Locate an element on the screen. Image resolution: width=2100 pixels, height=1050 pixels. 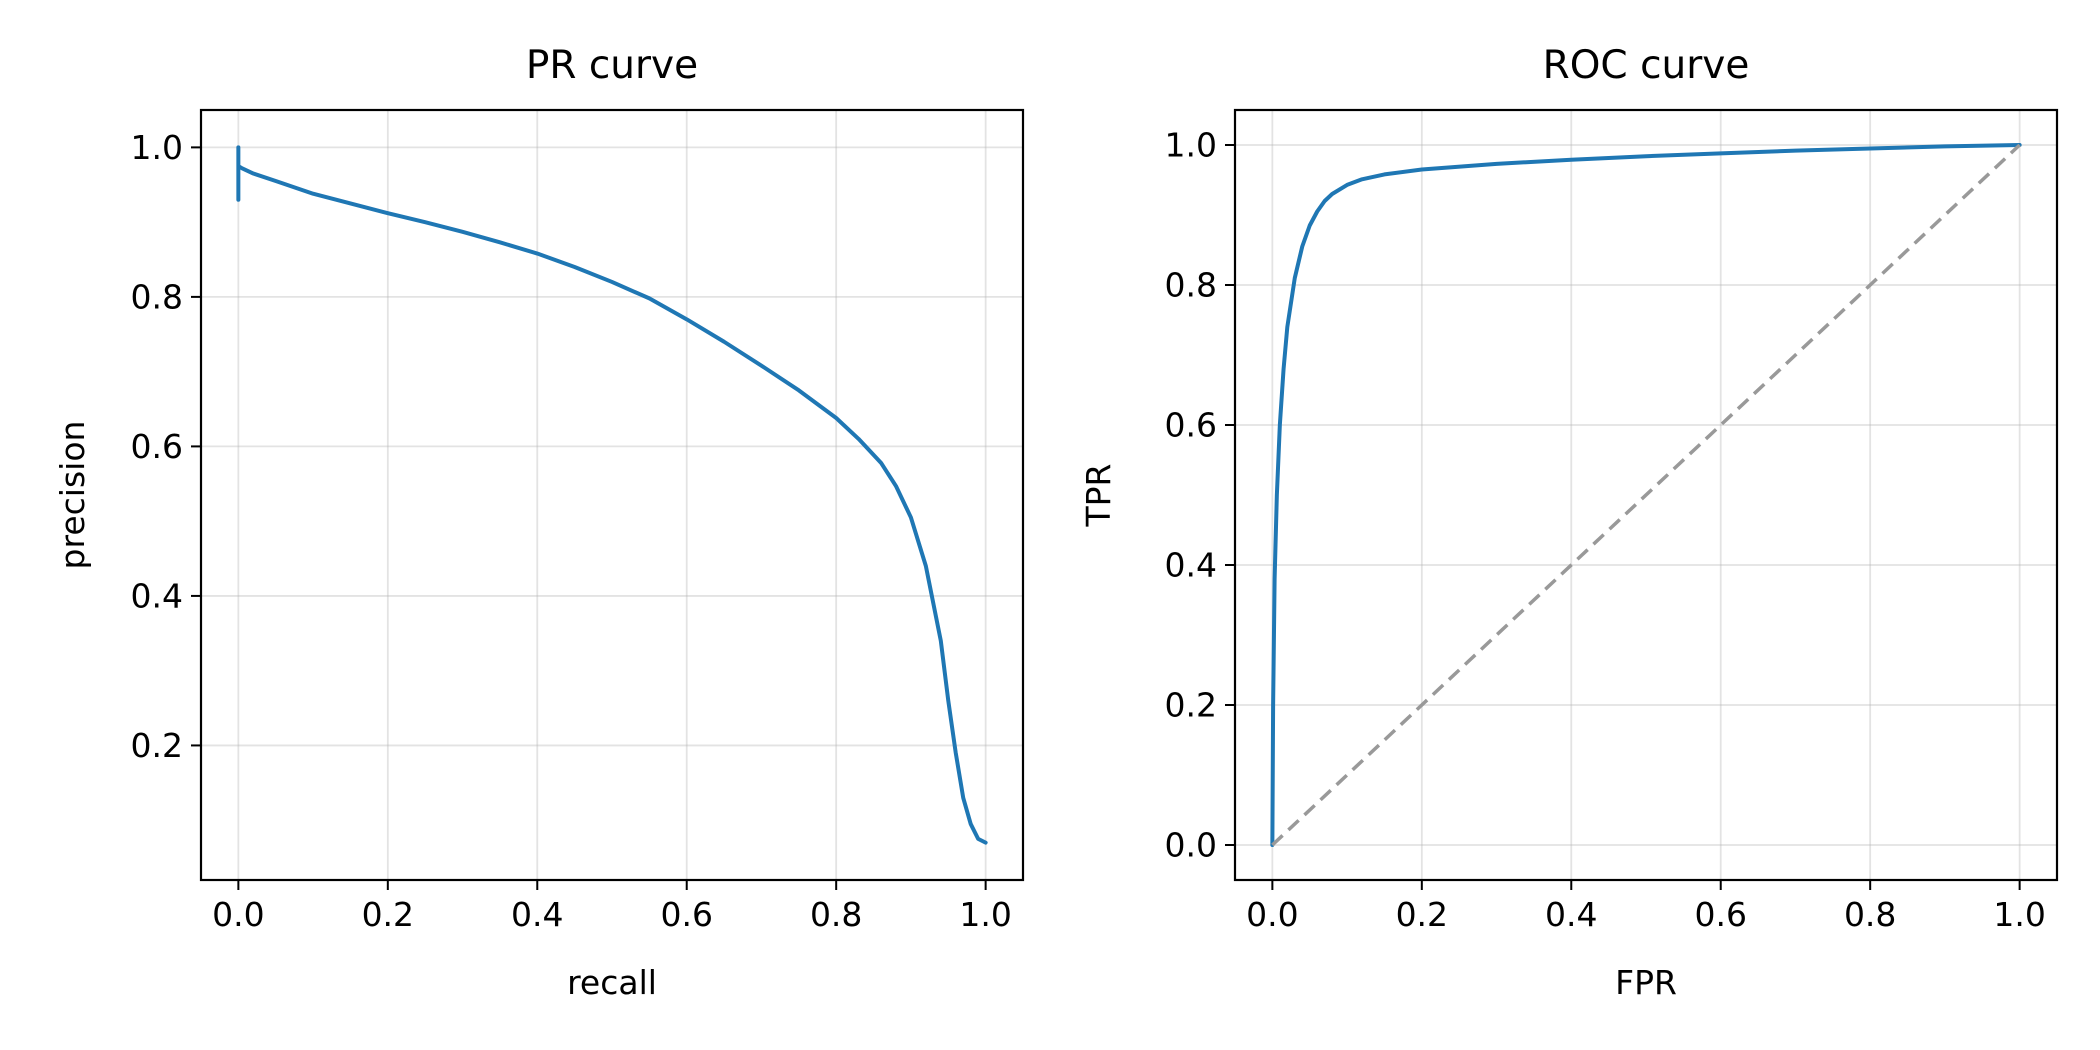
roc-y-tick-label: 1.0 is located at coordinates (1191, 145).